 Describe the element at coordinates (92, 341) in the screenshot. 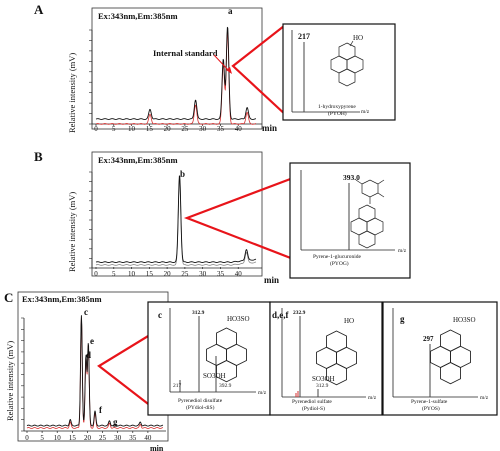

I see `panel-c-peak-label-e: e` at that location.